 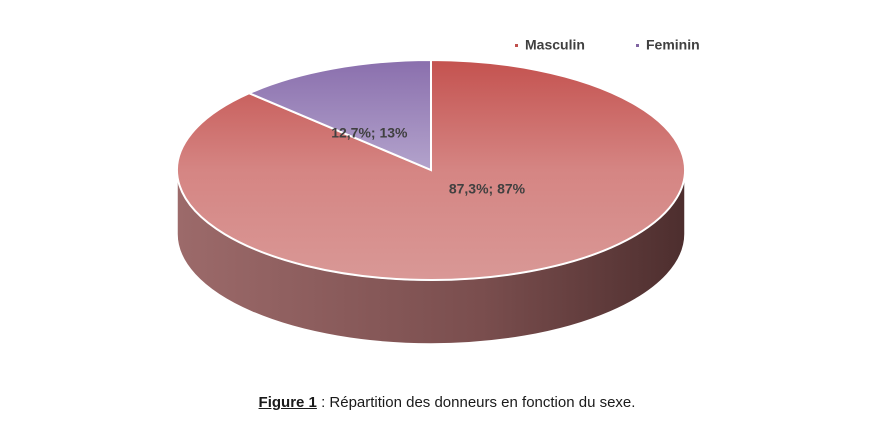 What do you see at coordinates (287, 402) in the screenshot?
I see `caption-label: Figure 1` at bounding box center [287, 402].